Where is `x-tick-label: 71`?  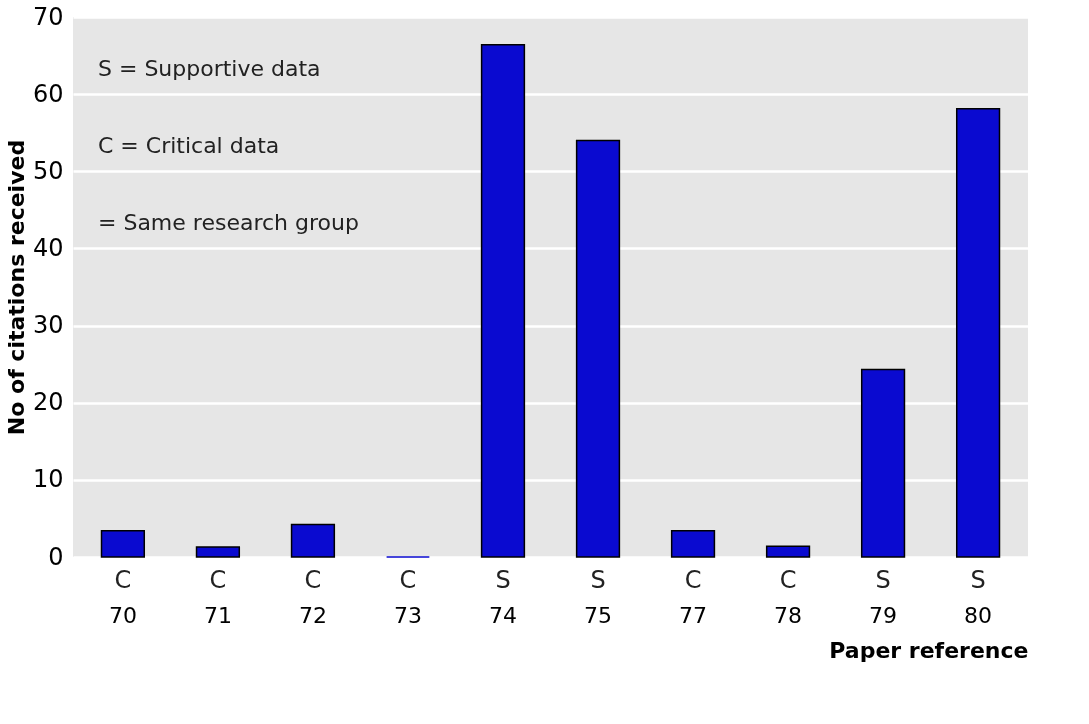
x-tick-label: 71 is located at coordinates (217, 615).